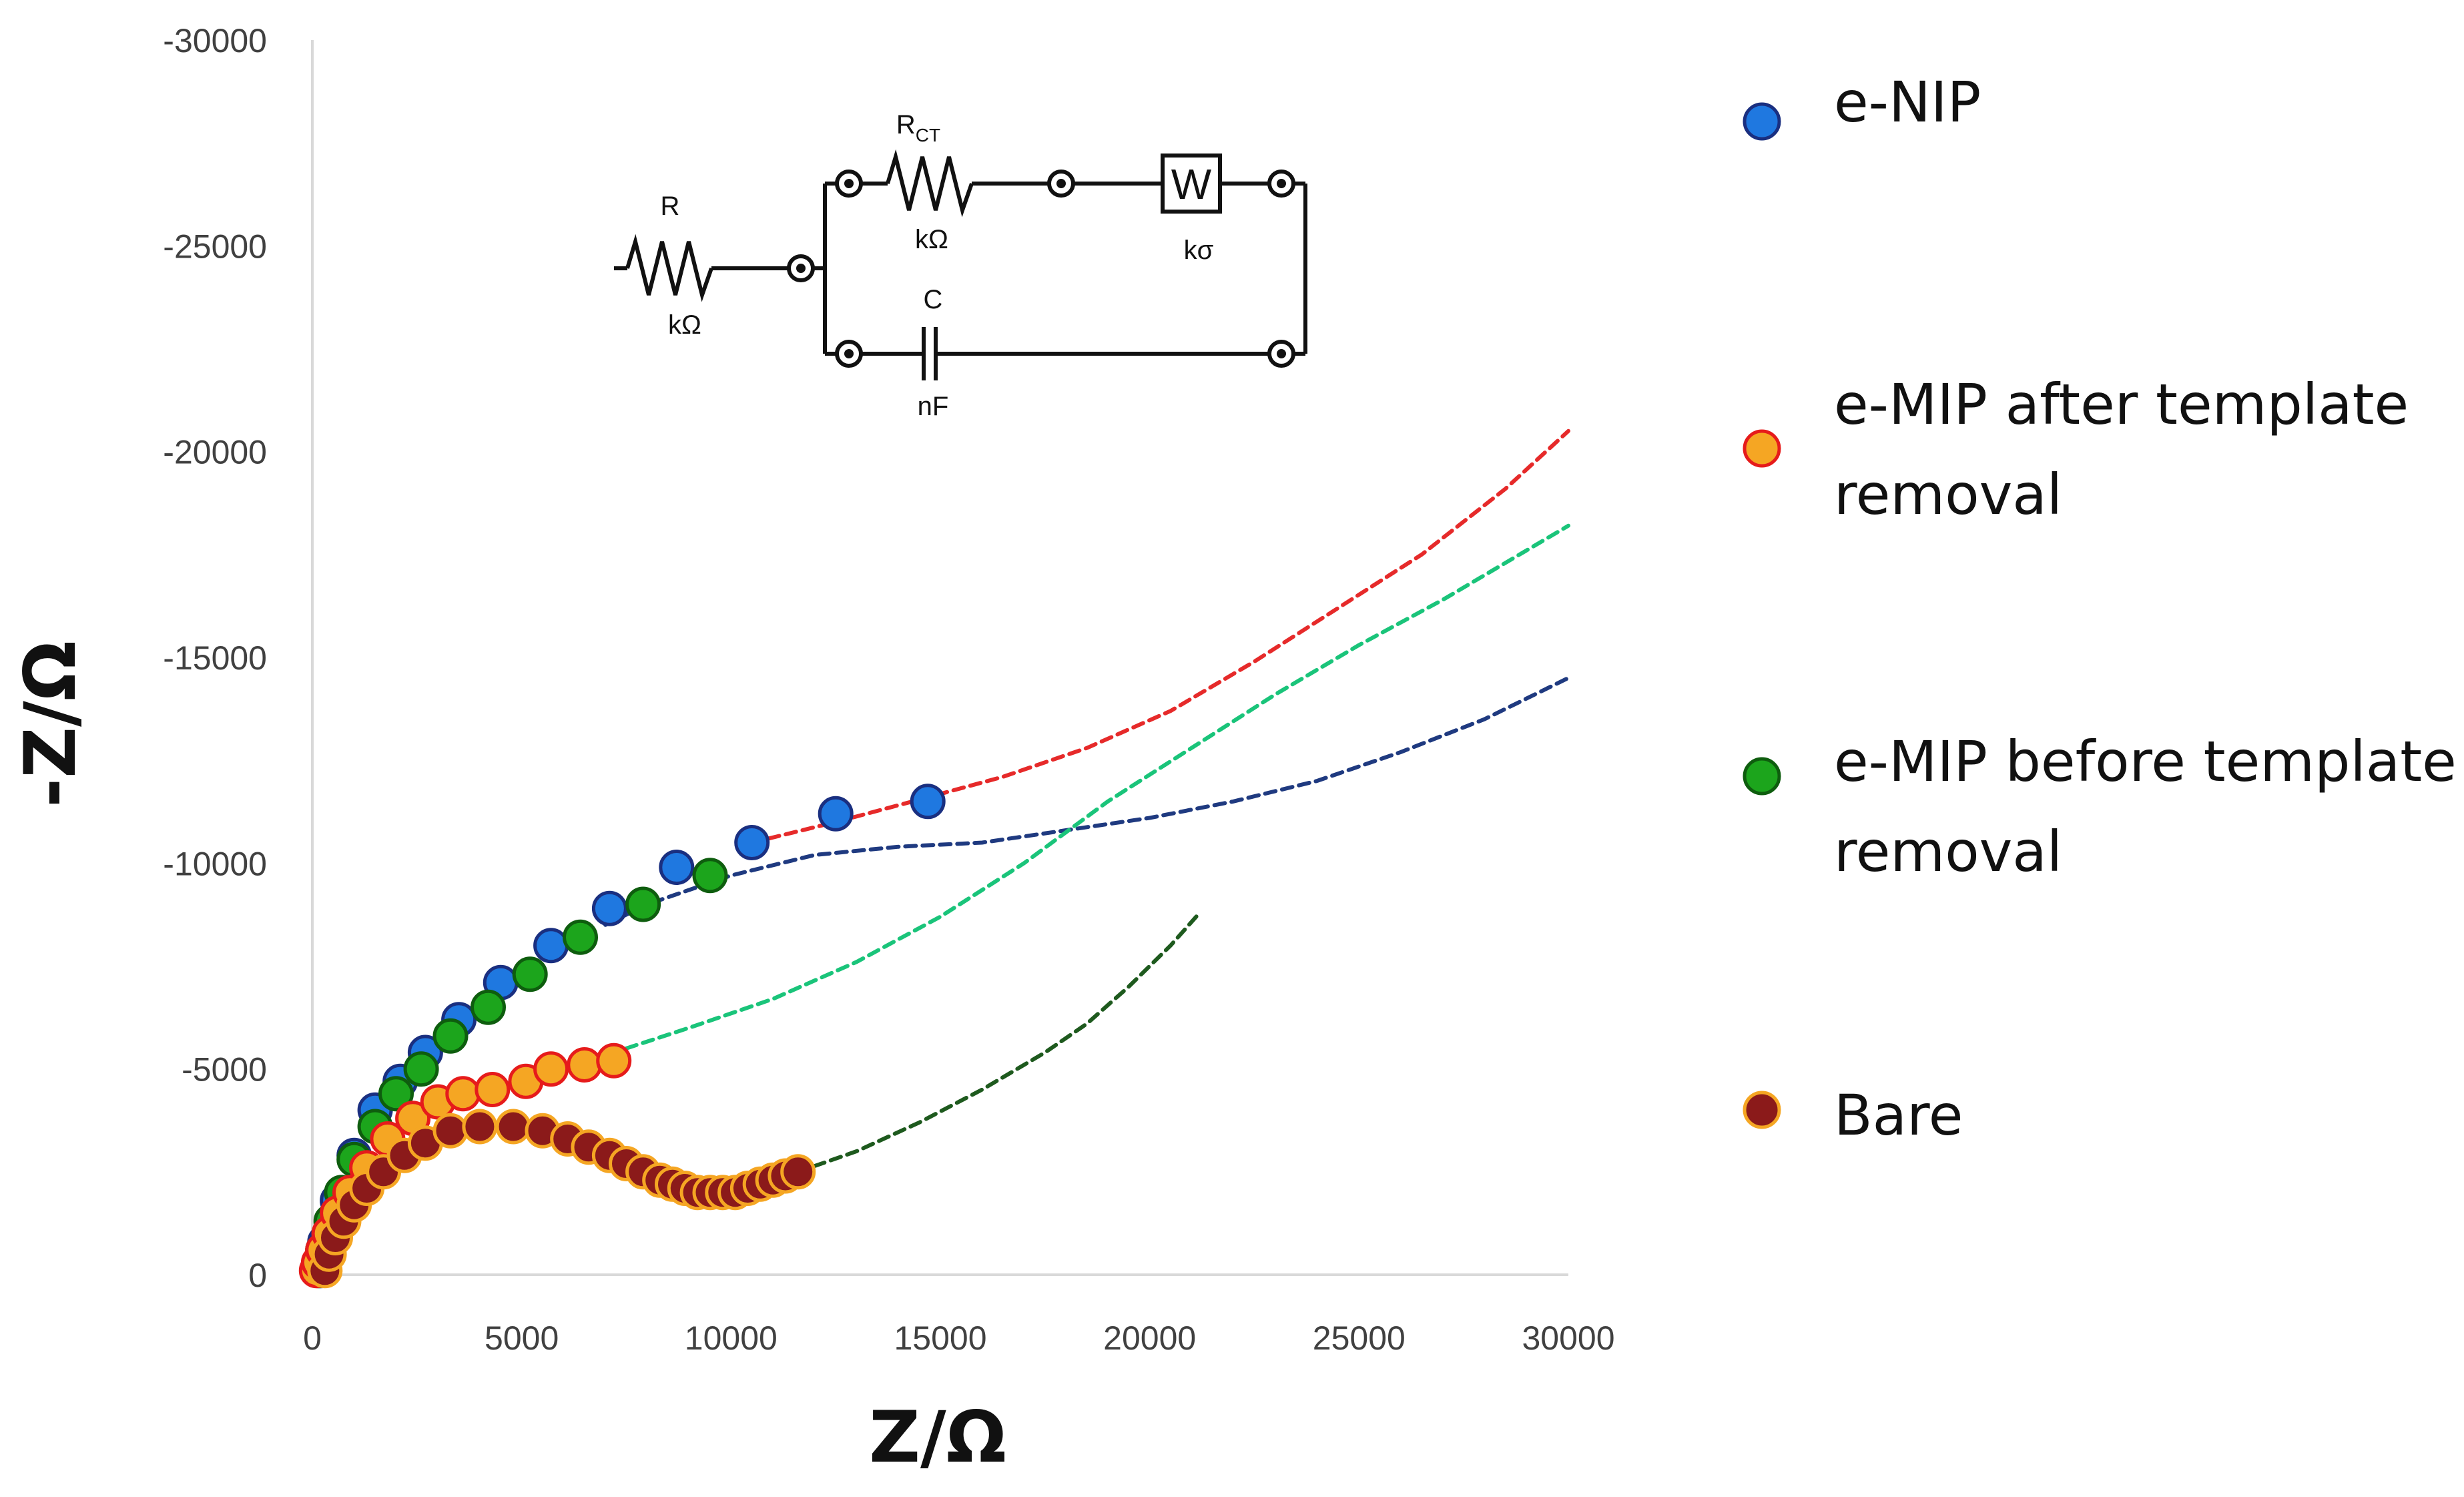 This screenshot has height=1497, width=2464. Describe the element at coordinates (2145, 806) in the screenshot. I see `legend-label: e-MIP before template removal` at that location.